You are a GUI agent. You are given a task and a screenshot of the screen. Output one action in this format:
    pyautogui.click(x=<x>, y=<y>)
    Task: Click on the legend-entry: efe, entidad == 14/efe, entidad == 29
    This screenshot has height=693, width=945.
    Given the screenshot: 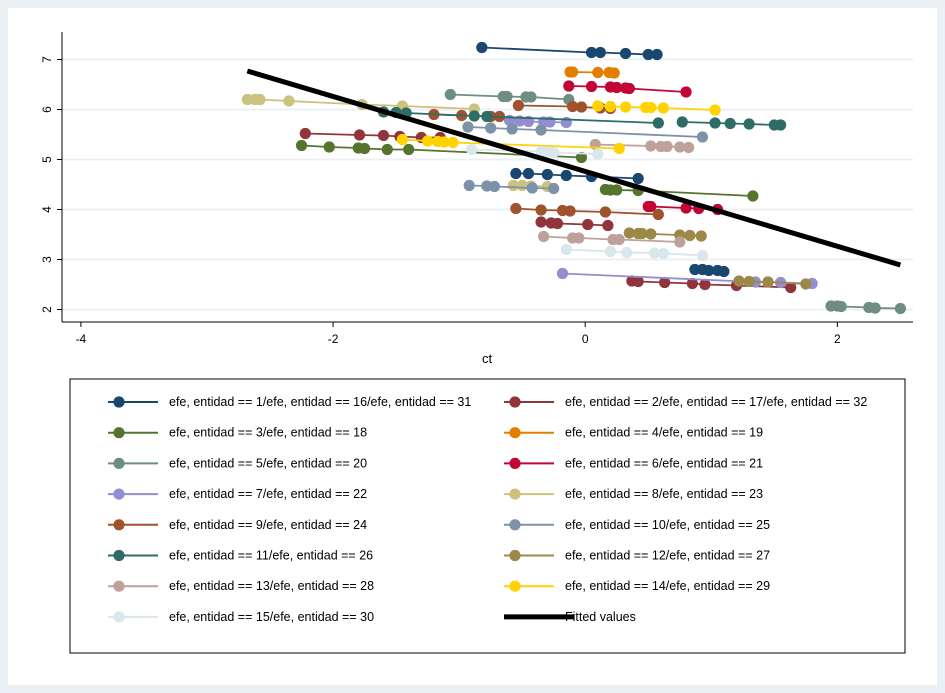 What is the action you would take?
    pyautogui.click(x=637, y=586)
    